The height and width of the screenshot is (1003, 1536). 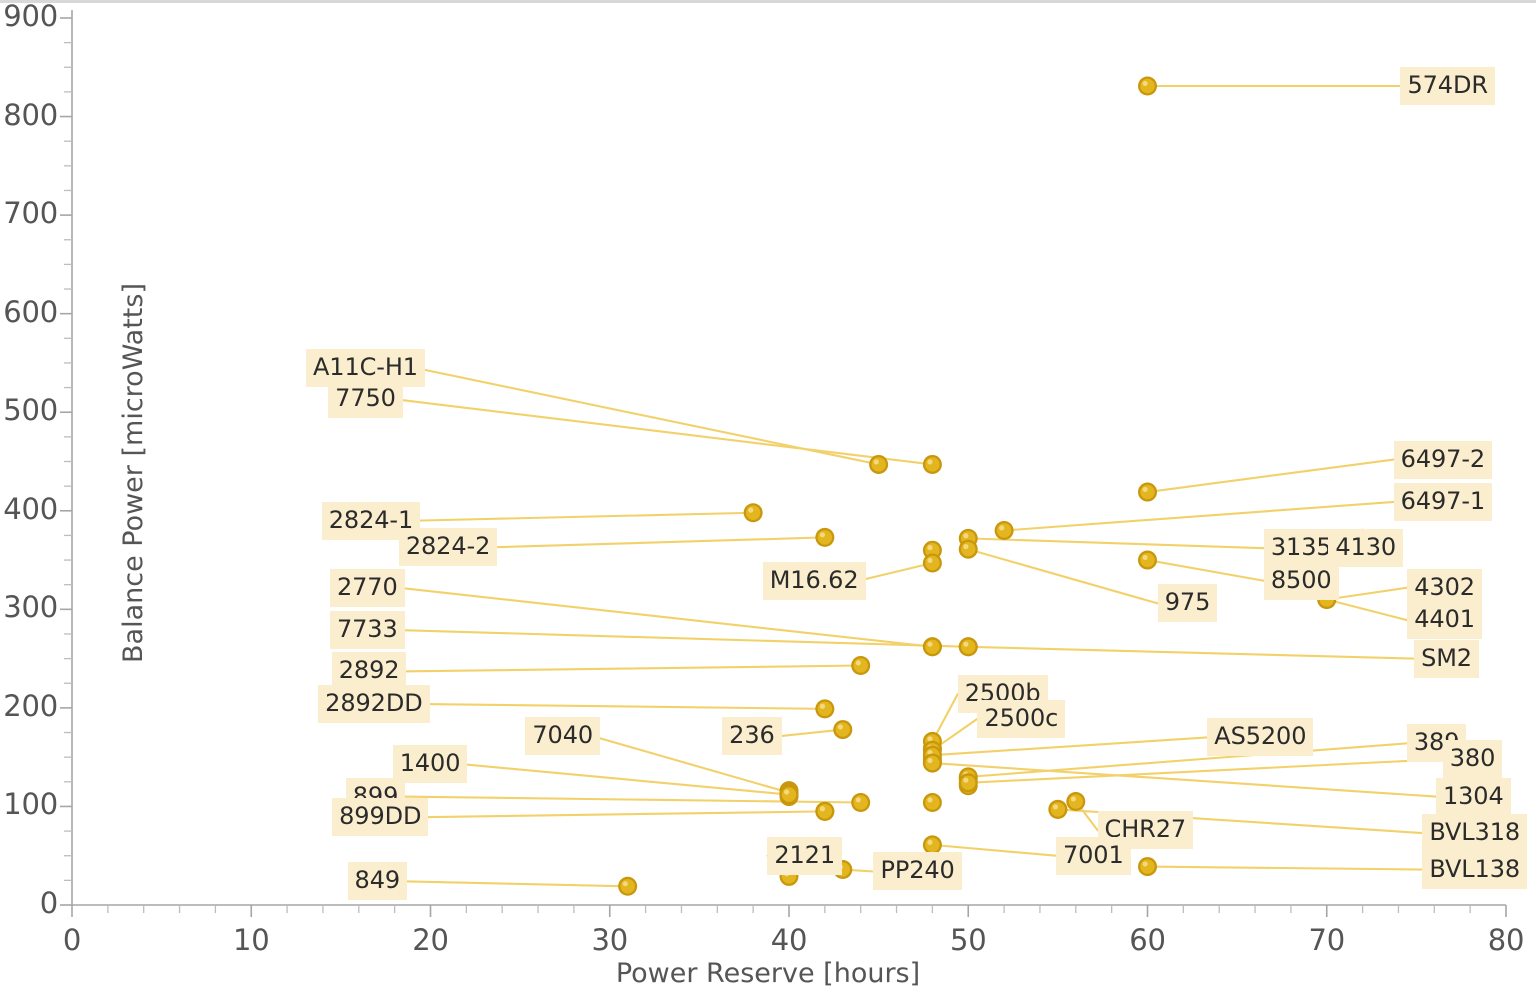 I want to click on point-label: 380, so click(x=1472, y=759).